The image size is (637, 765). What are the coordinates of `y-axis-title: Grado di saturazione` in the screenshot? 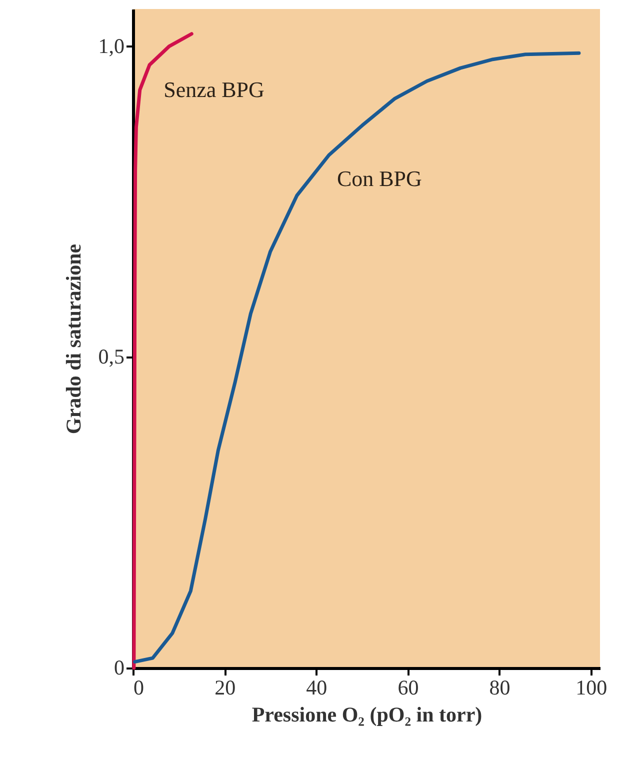 It's located at (73, 339).